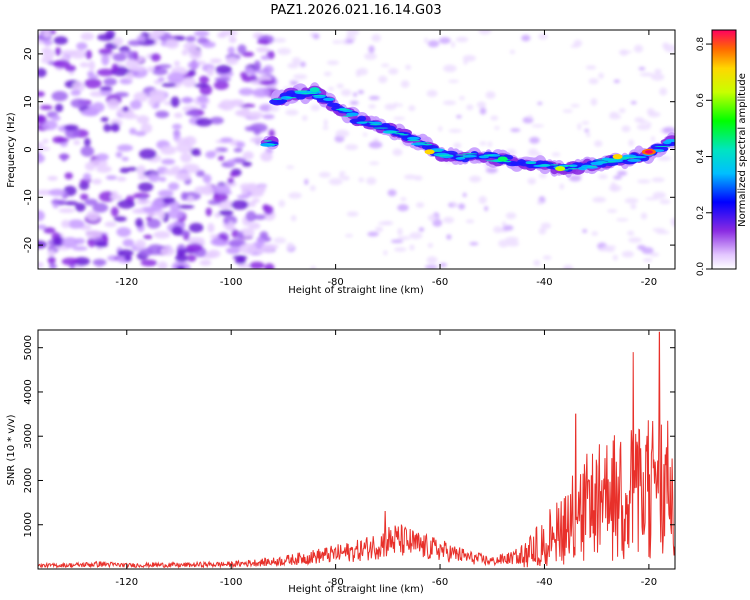  What do you see at coordinates (28, 480) in the screenshot?
I see `y-tick-label: 2000` at bounding box center [28, 480].